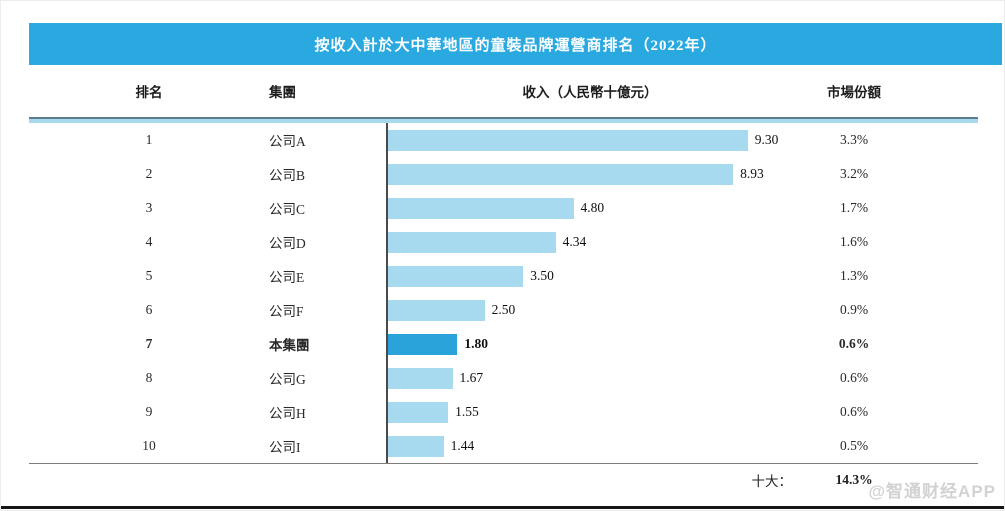 The width and height of the screenshot is (1005, 511). What do you see at coordinates (854, 309) in the screenshot?
I see `share-cell: 0.9%` at bounding box center [854, 309].